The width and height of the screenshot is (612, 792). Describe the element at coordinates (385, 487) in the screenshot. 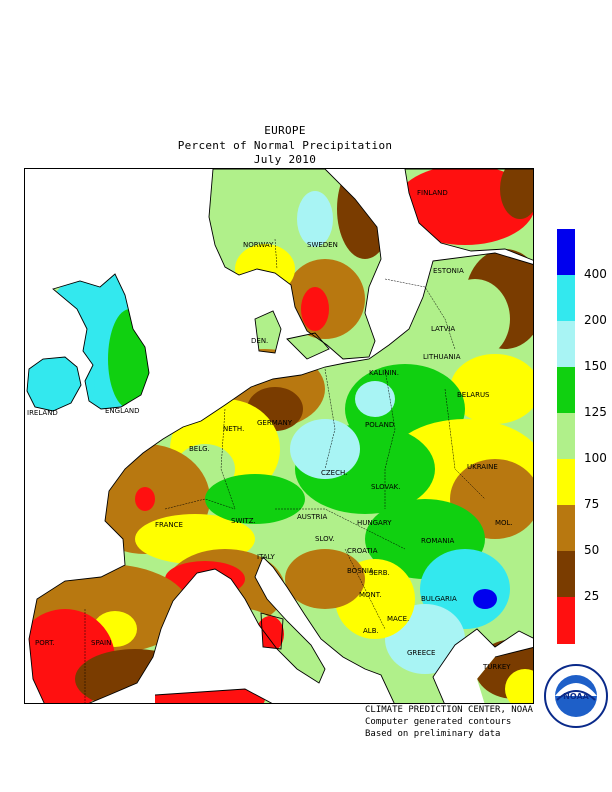

I see `country-label: SLOVAK.` at that location.